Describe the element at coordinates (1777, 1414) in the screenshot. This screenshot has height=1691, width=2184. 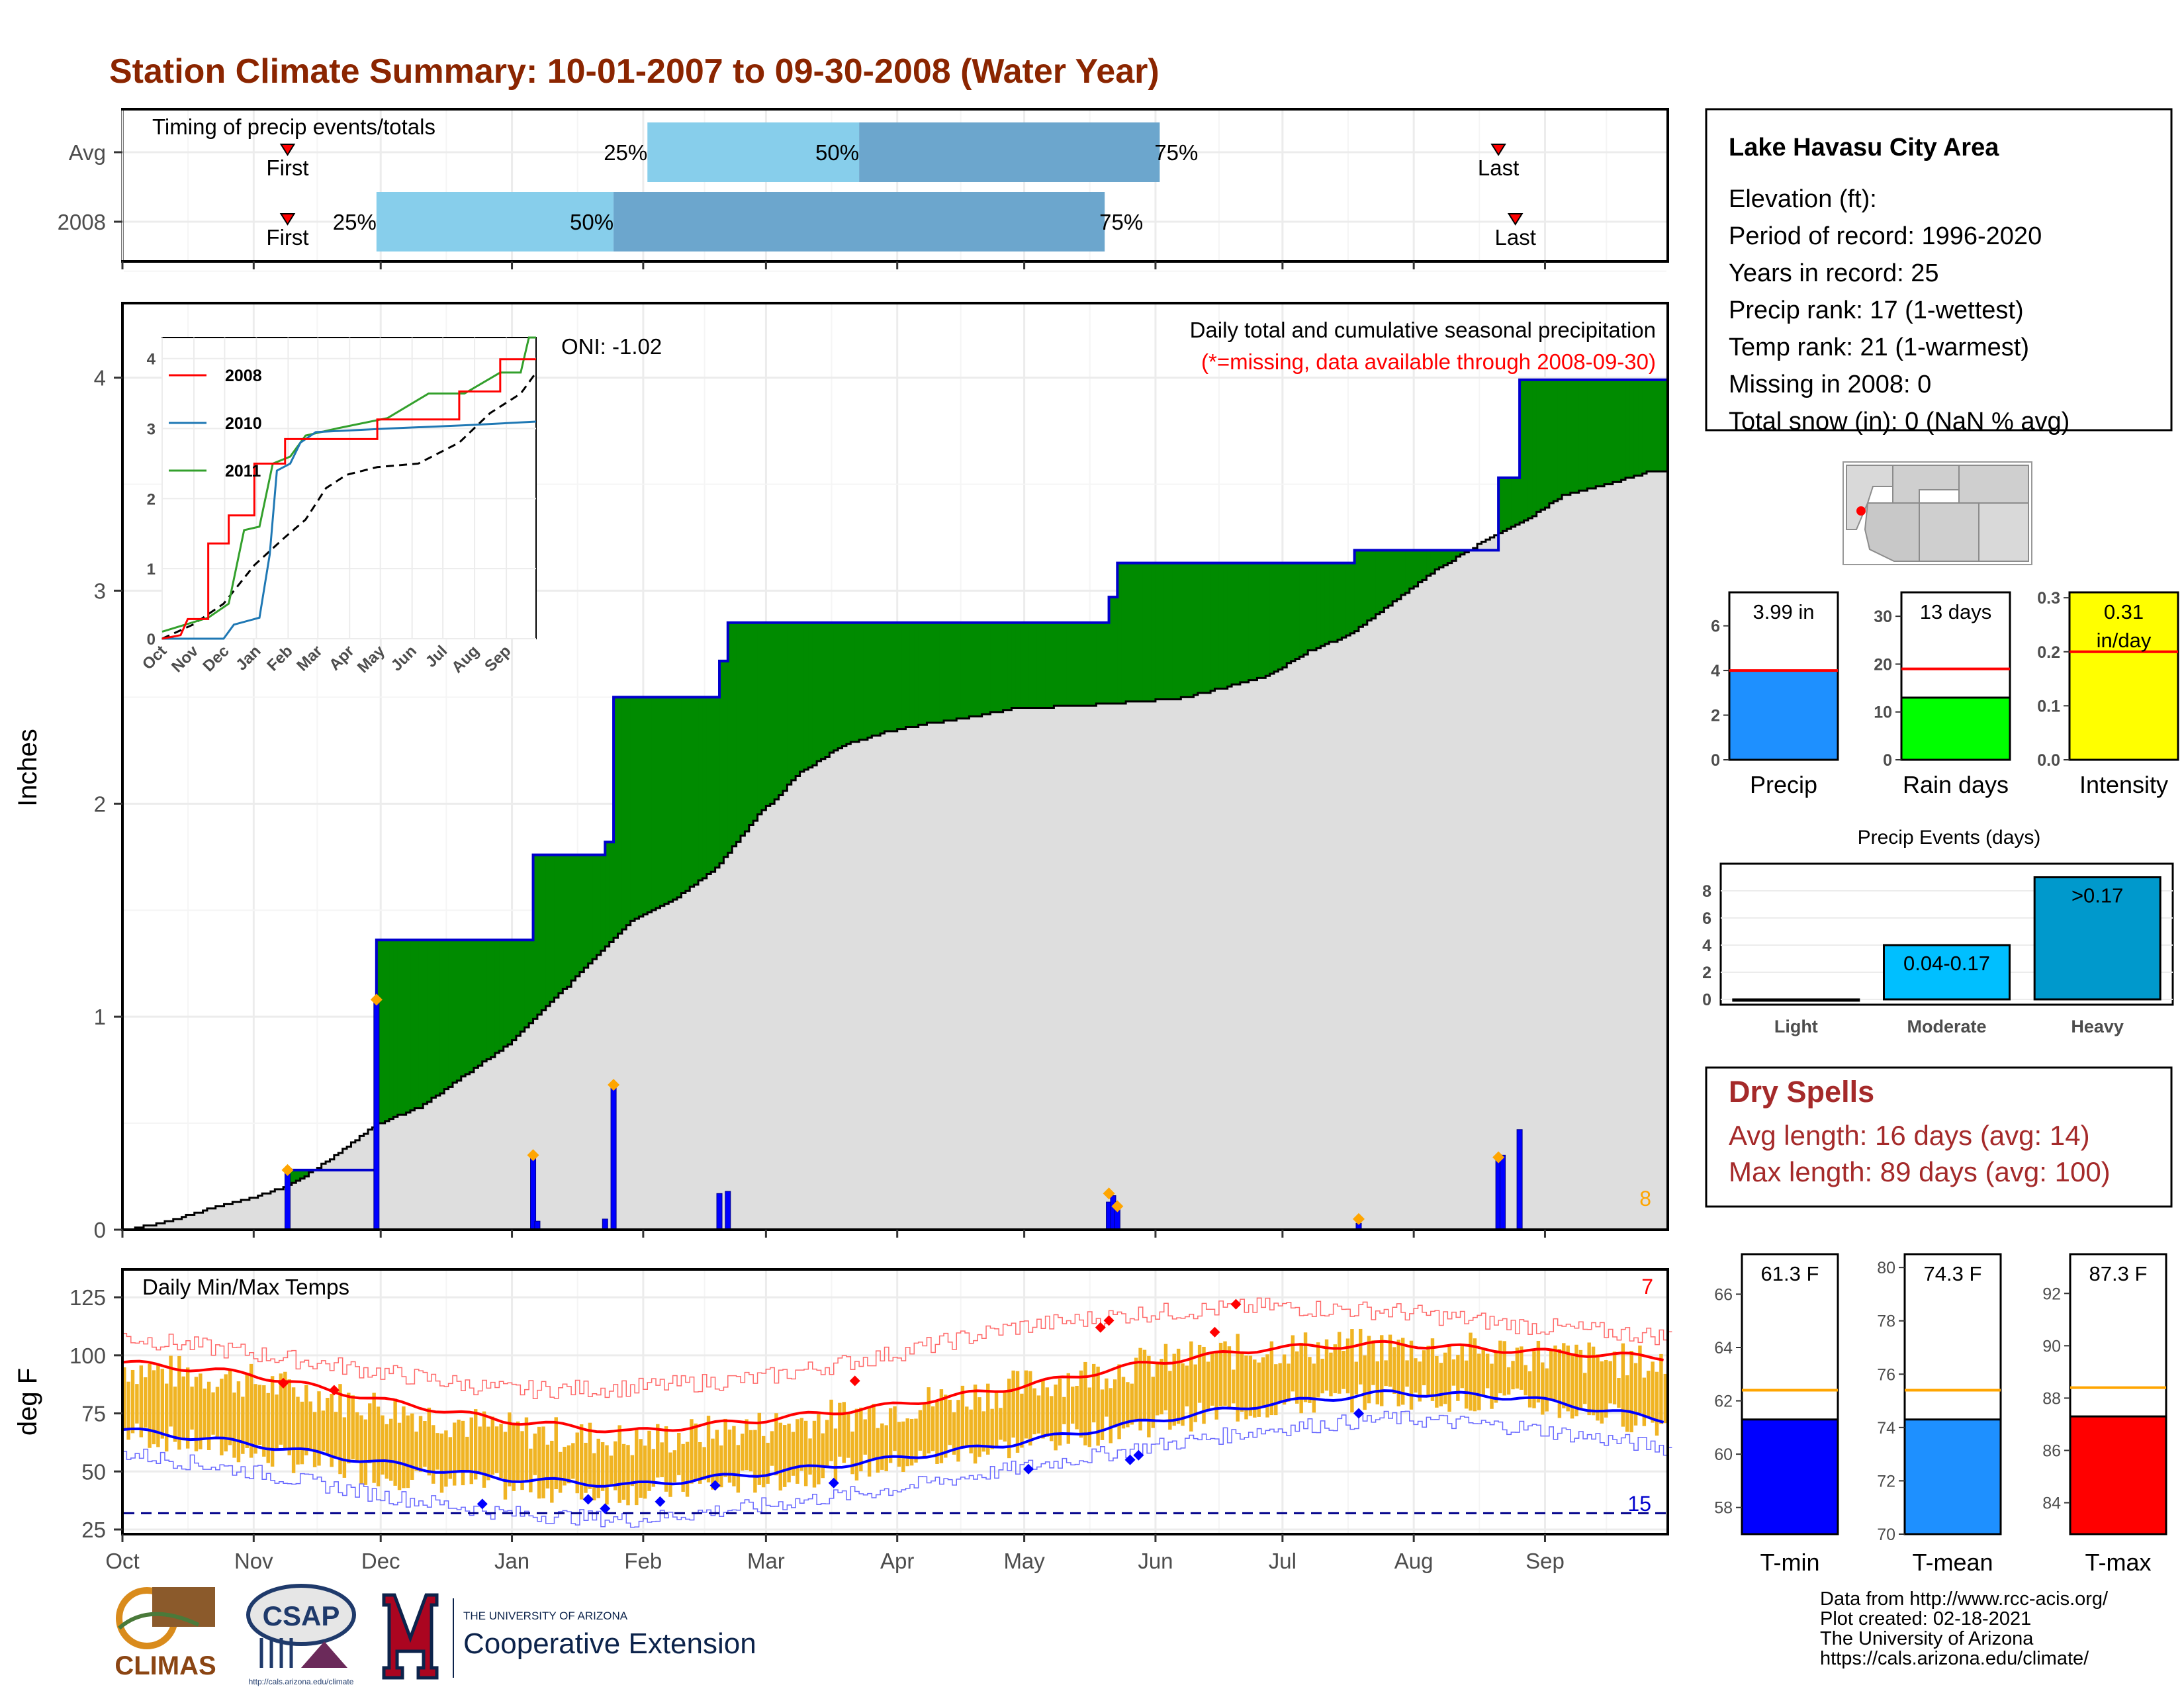
I see `temp-summary-bar-0: 61.3 F 58 60 62 64 66 T-min` at that location.